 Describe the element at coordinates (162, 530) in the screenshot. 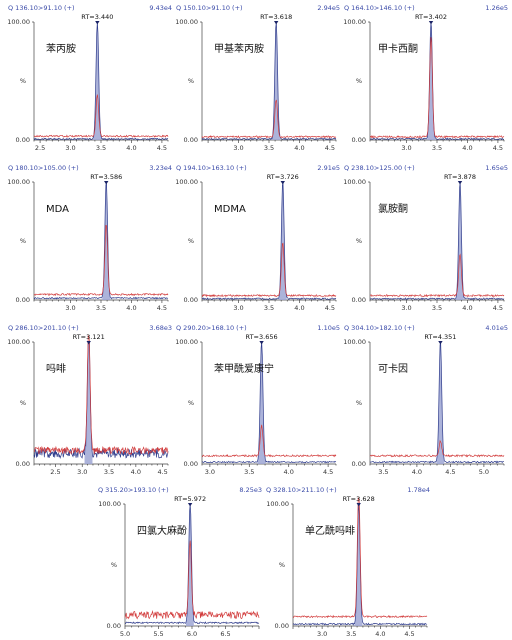

I see `compound-name: 四氯大麻酚` at that location.